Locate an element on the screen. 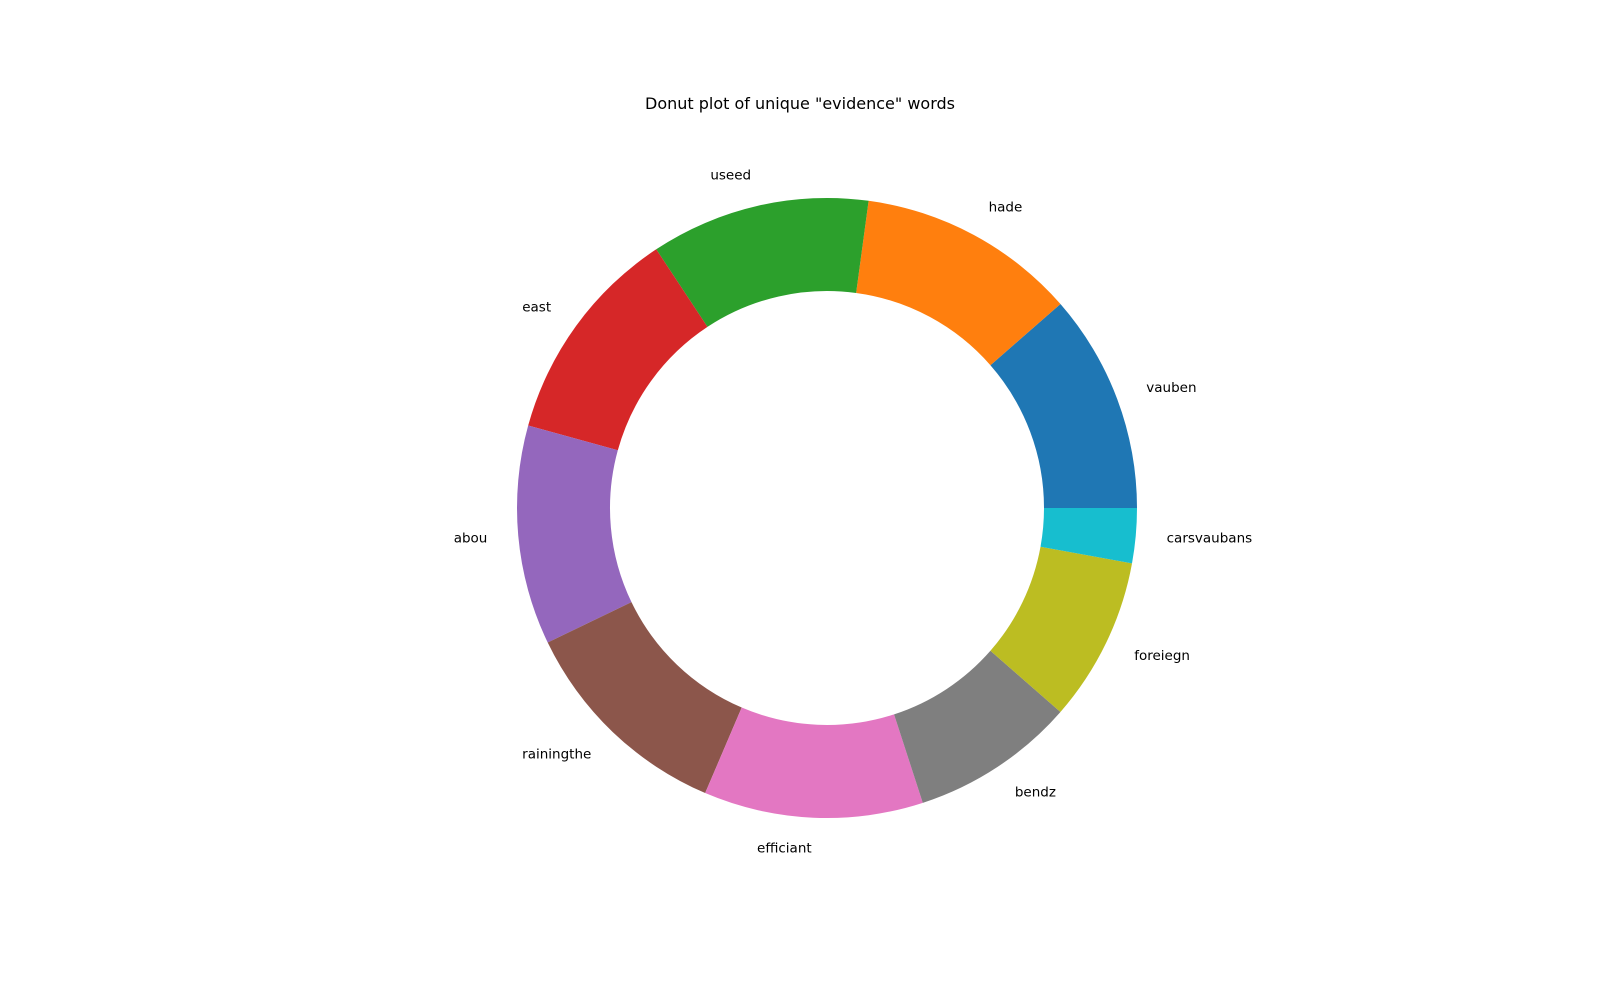  donut-slice-carsvaubans is located at coordinates (1088, 536).